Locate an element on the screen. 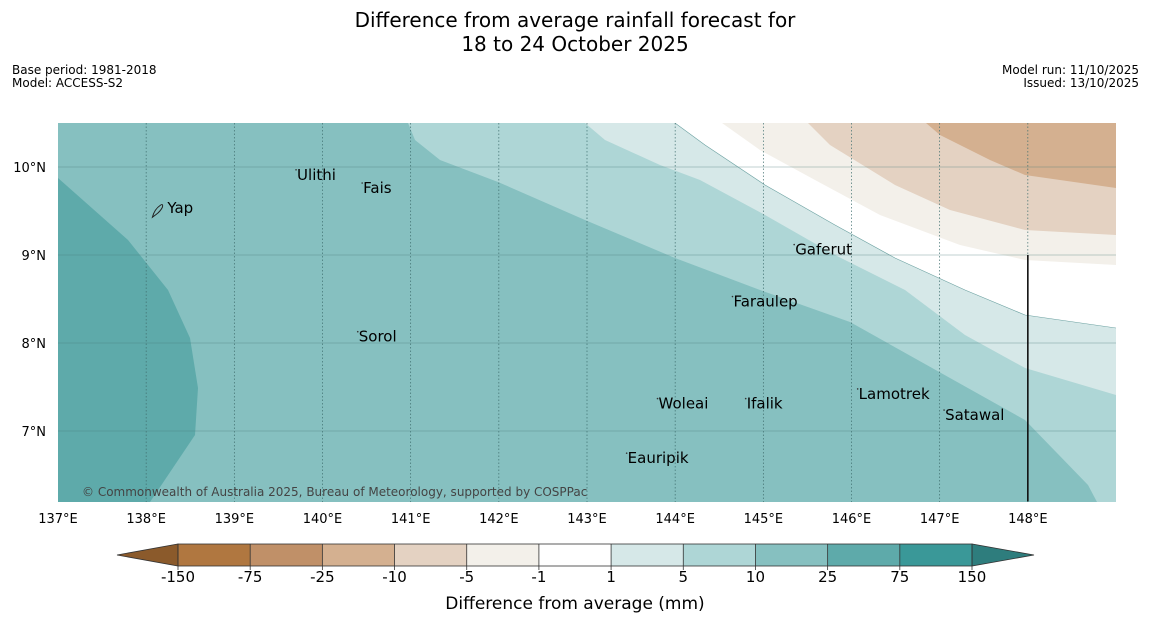 Image resolution: width=1150 pixels, height=644 pixels. place-gaferut: Gaferut is located at coordinates (822, 250).